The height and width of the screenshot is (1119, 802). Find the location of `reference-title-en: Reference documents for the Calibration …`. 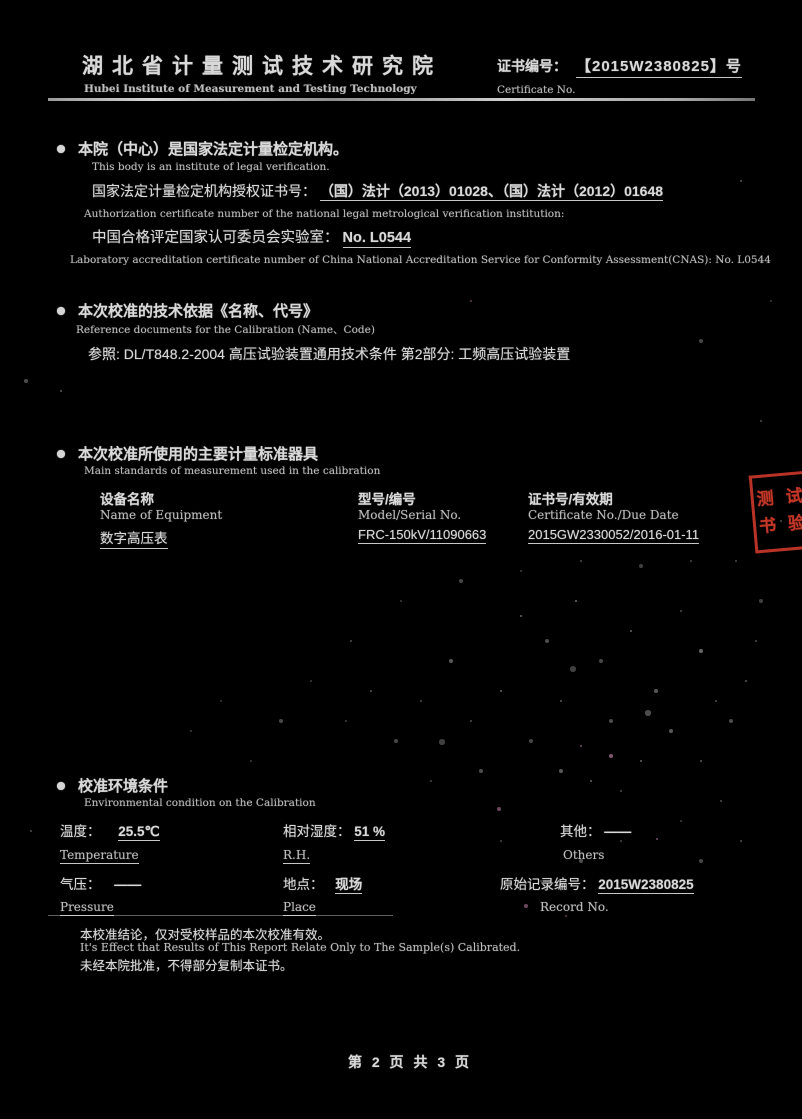

reference-title-en: Reference documents for the Calibration … is located at coordinates (225, 330).